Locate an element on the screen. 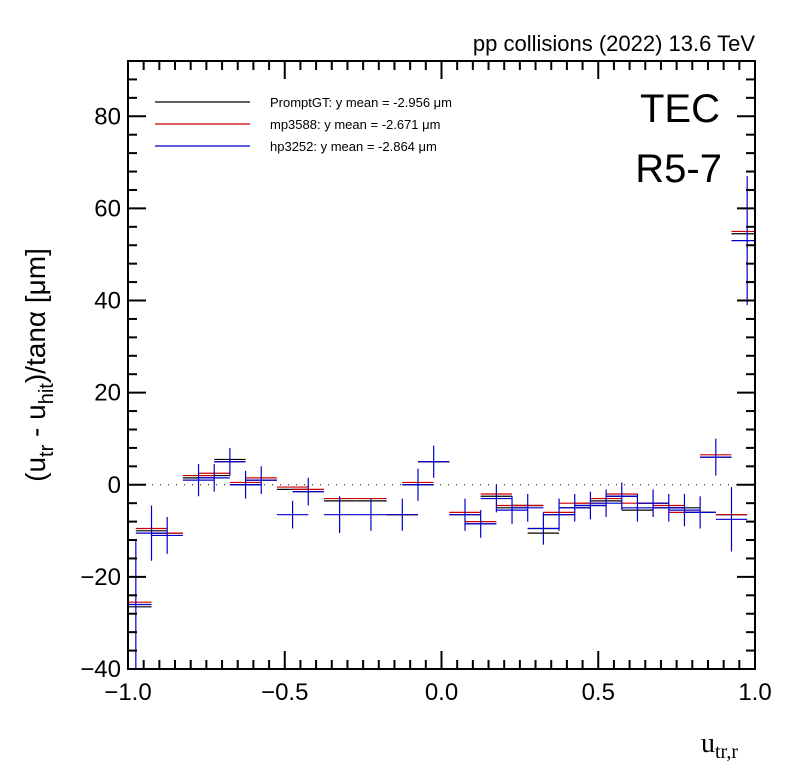 The width and height of the screenshot is (796, 772). y-axis-title: (utr - uhit)/tanα [μm] is located at coordinates (39, 365).